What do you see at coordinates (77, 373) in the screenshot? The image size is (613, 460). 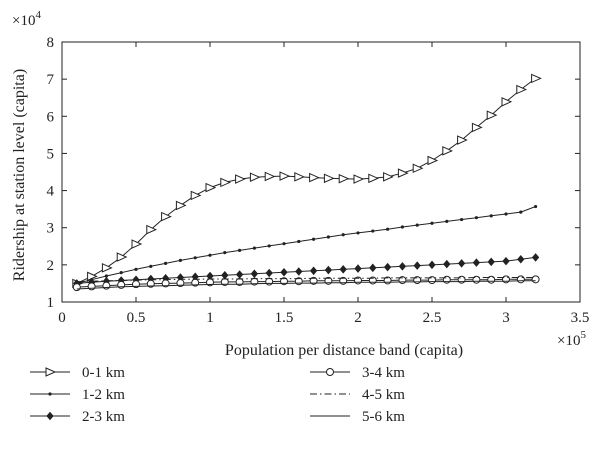 I see `legend-entry: 0-1 km` at bounding box center [77, 373].